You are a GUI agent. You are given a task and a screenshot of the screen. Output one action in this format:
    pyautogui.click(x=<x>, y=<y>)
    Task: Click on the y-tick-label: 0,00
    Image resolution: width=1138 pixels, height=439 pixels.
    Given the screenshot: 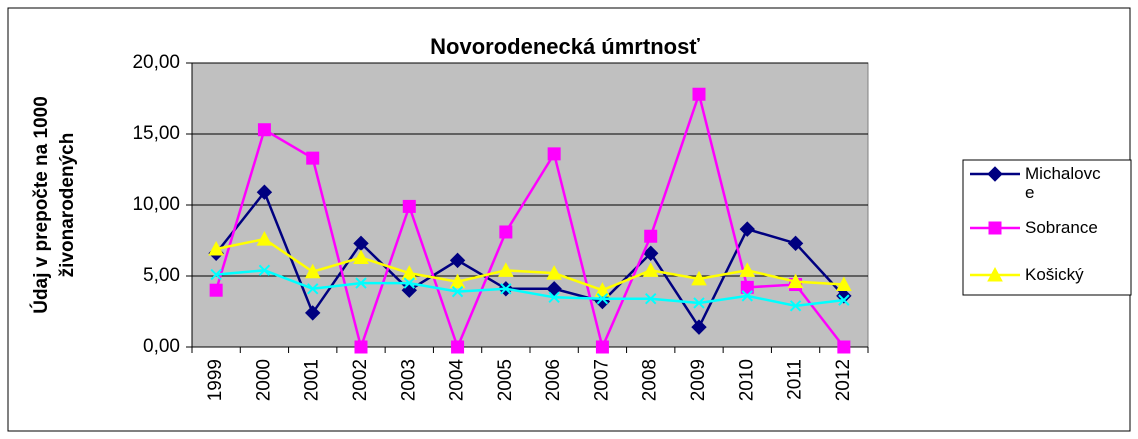 What is the action you would take?
    pyautogui.click(x=161, y=346)
    